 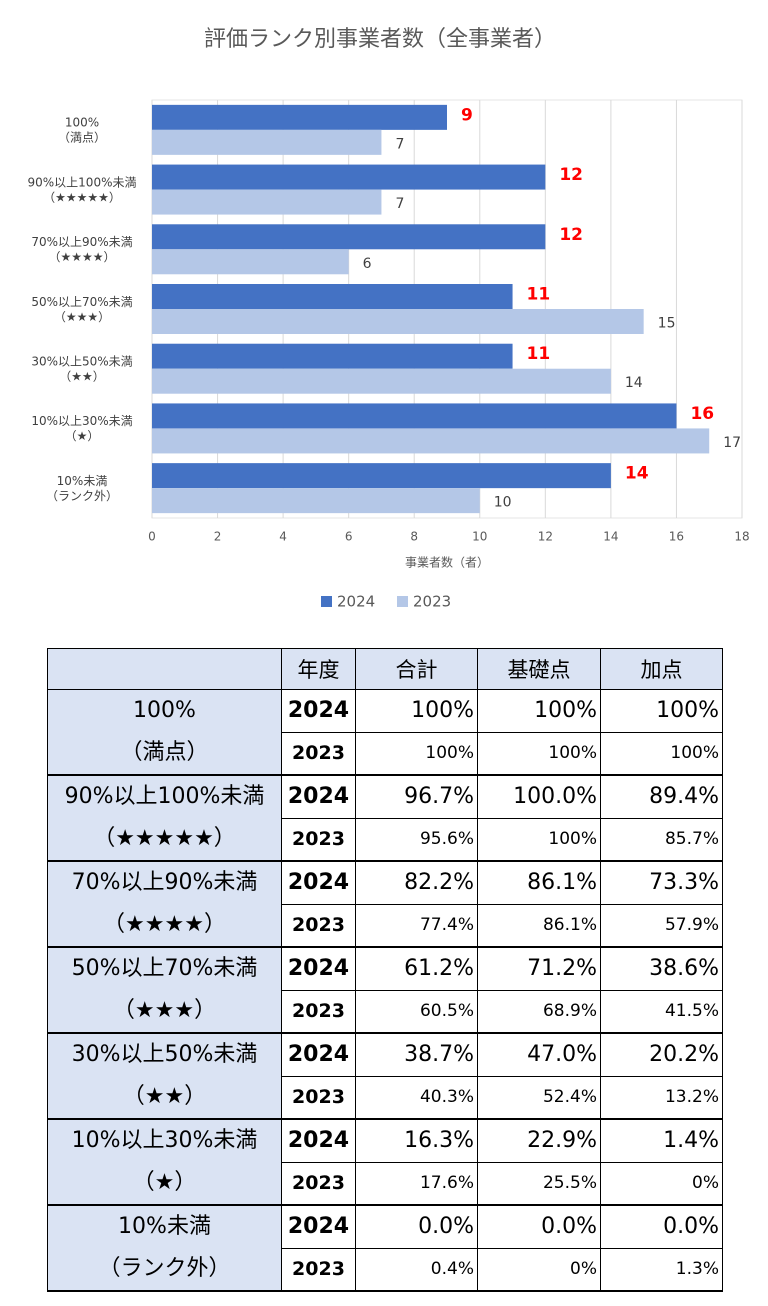 I want to click on x-tick-label: 8, so click(x=414, y=537).